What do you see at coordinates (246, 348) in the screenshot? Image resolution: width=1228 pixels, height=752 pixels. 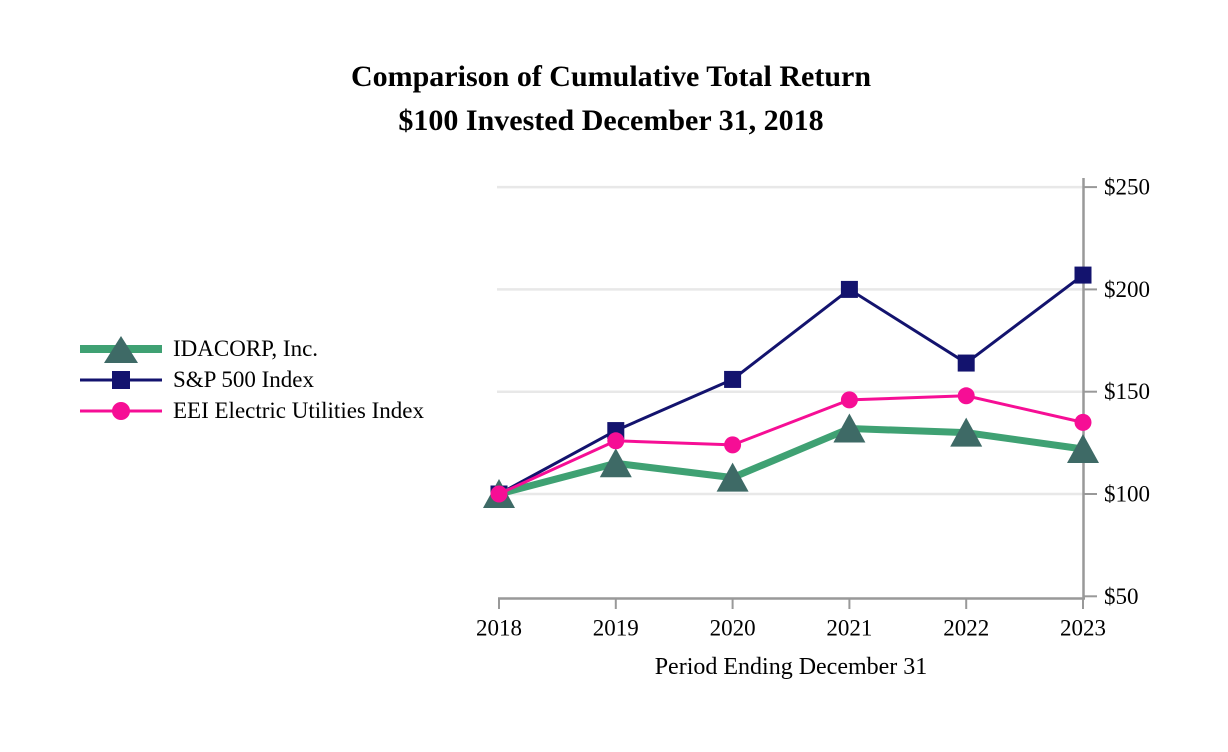 I see `legend-label-idacorp: IDACORP, Inc.` at bounding box center [246, 348].